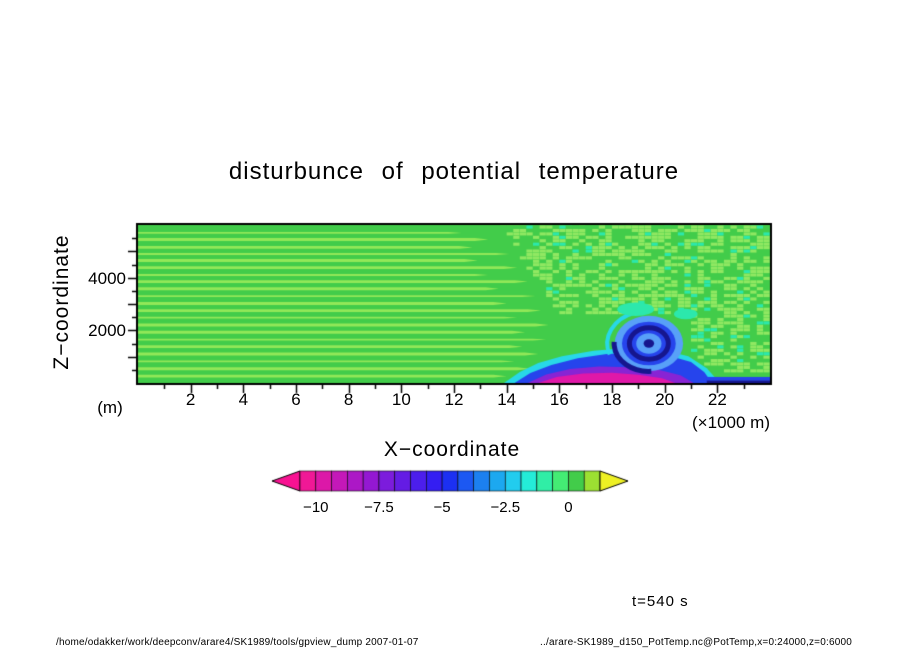 The image size is (904, 654). Describe the element at coordinates (61, 302) in the screenshot. I see `y-axis-label: Z−coordinate` at that location.